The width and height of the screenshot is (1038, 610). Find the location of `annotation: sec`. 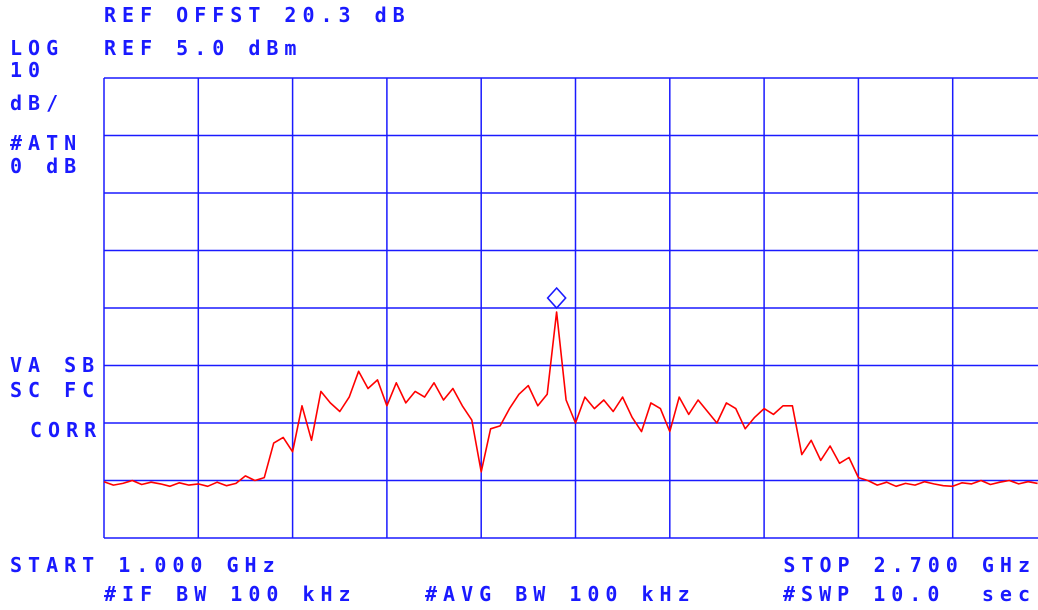

annotation: sec is located at coordinates (1009, 594).